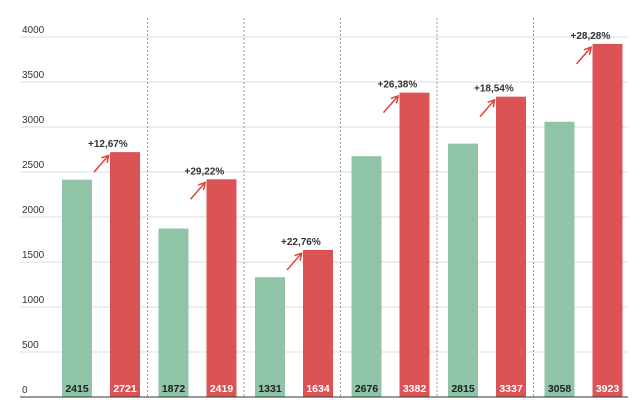 Image resolution: width=640 pixels, height=400 pixels. Describe the element at coordinates (560, 389) in the screenshot. I see `value-label-a: 3058` at that location.